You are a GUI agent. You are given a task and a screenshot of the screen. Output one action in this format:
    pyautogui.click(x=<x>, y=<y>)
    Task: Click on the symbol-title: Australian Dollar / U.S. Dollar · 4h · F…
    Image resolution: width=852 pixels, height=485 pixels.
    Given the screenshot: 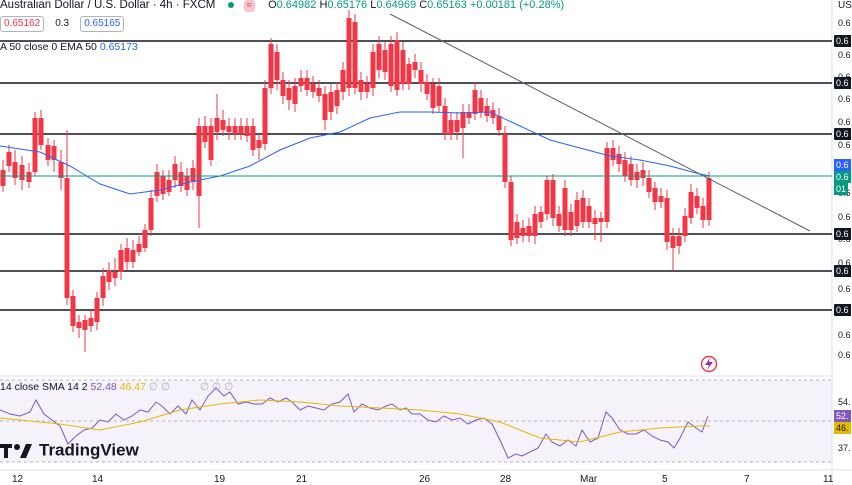 What is the action you would take?
    pyautogui.click(x=108, y=5)
    